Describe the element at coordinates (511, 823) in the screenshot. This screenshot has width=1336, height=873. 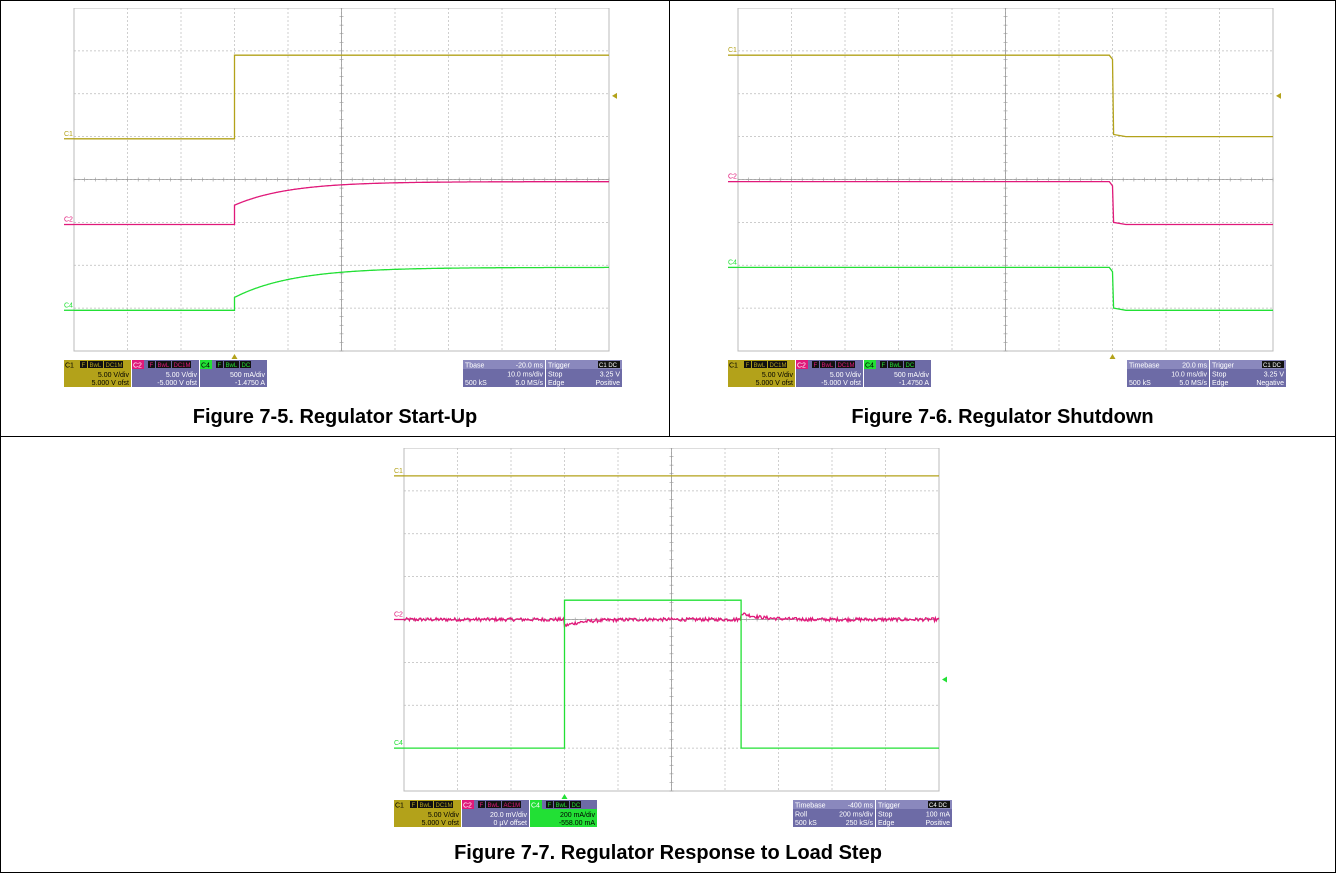
I see `channel-offset: 0 µV offset` at that location.